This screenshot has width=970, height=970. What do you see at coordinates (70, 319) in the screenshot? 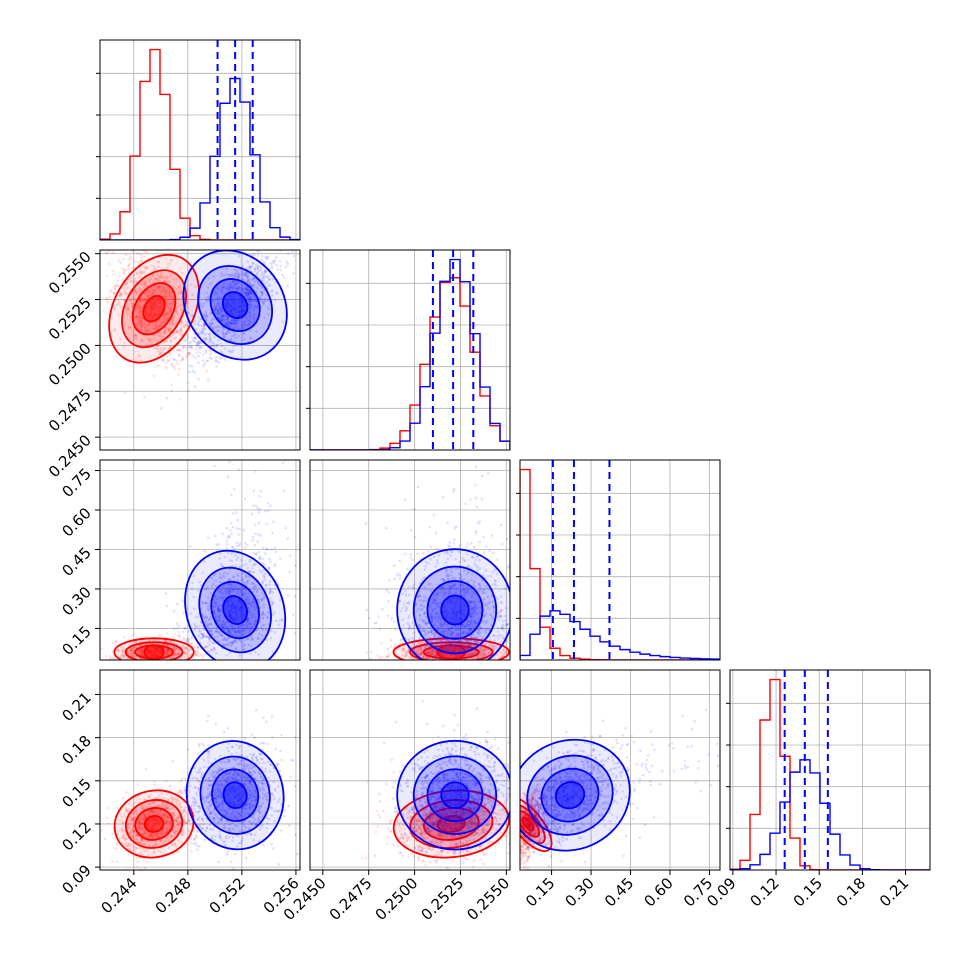
I see `y-tick-label: 0.2525` at bounding box center [70, 319].